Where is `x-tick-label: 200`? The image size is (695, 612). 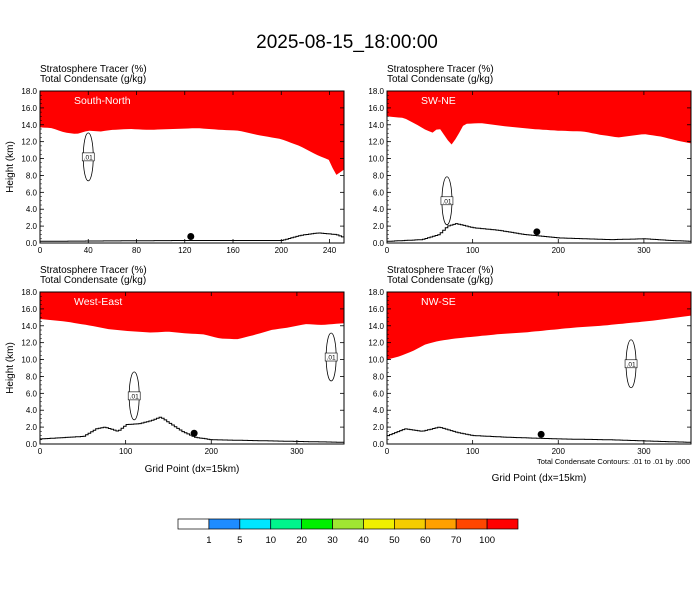
x-tick-label: 200 is located at coordinates (212, 451).